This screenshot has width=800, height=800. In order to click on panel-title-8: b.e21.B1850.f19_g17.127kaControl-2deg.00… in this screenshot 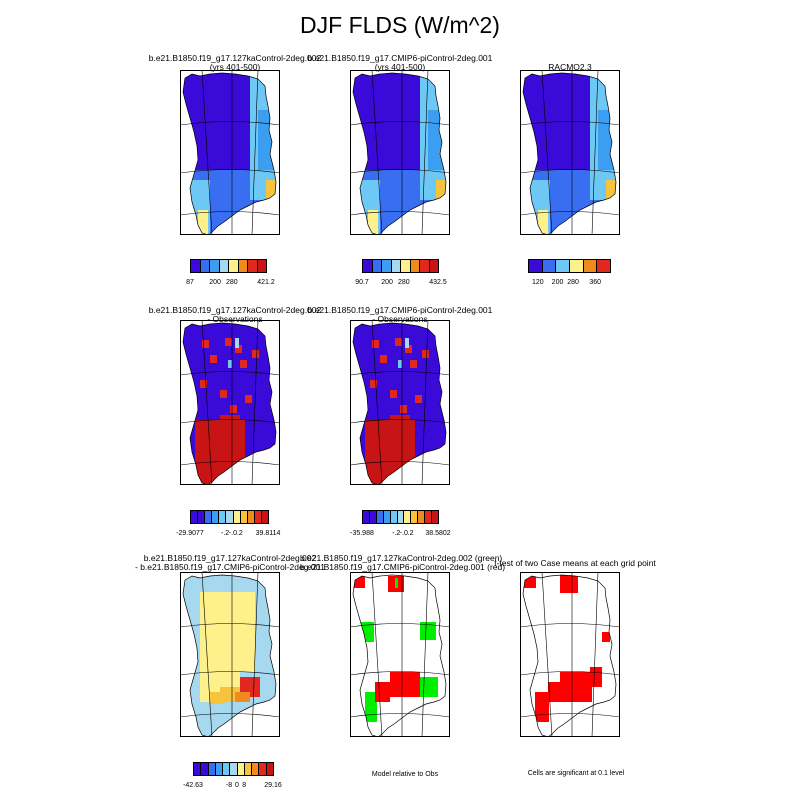, I will do `click(402, 562)`.